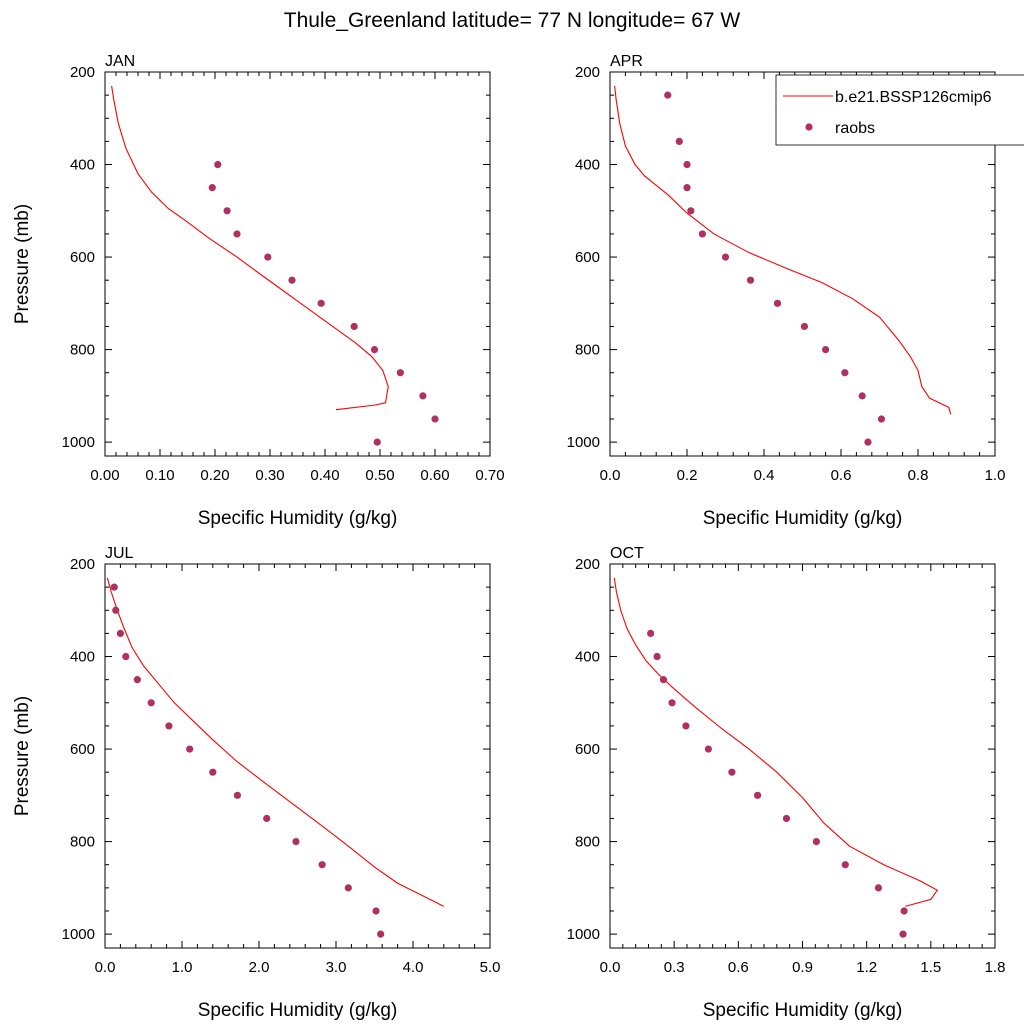 This screenshot has width=1024, height=1024. I want to click on y-axis-label: Pressure (mb), so click(22, 756).